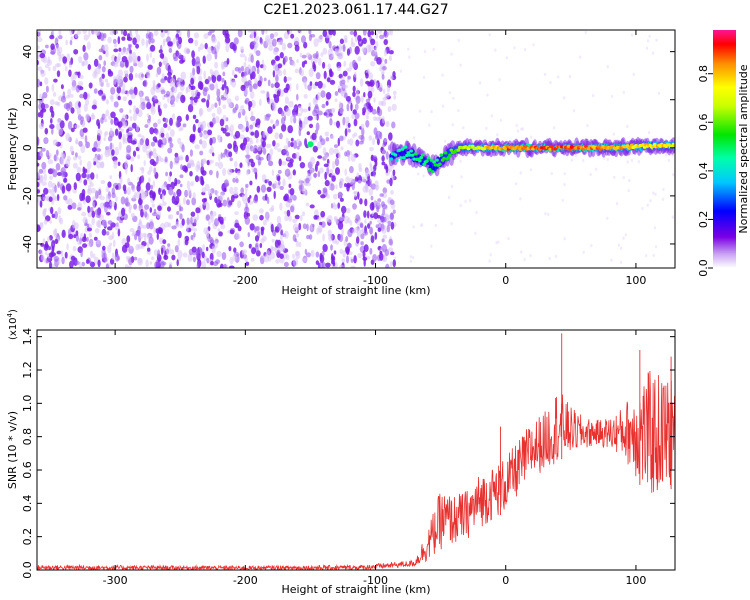 This screenshot has width=750, height=600. Describe the element at coordinates (491, 157) in the screenshot. I see `signal-trace` at that location.